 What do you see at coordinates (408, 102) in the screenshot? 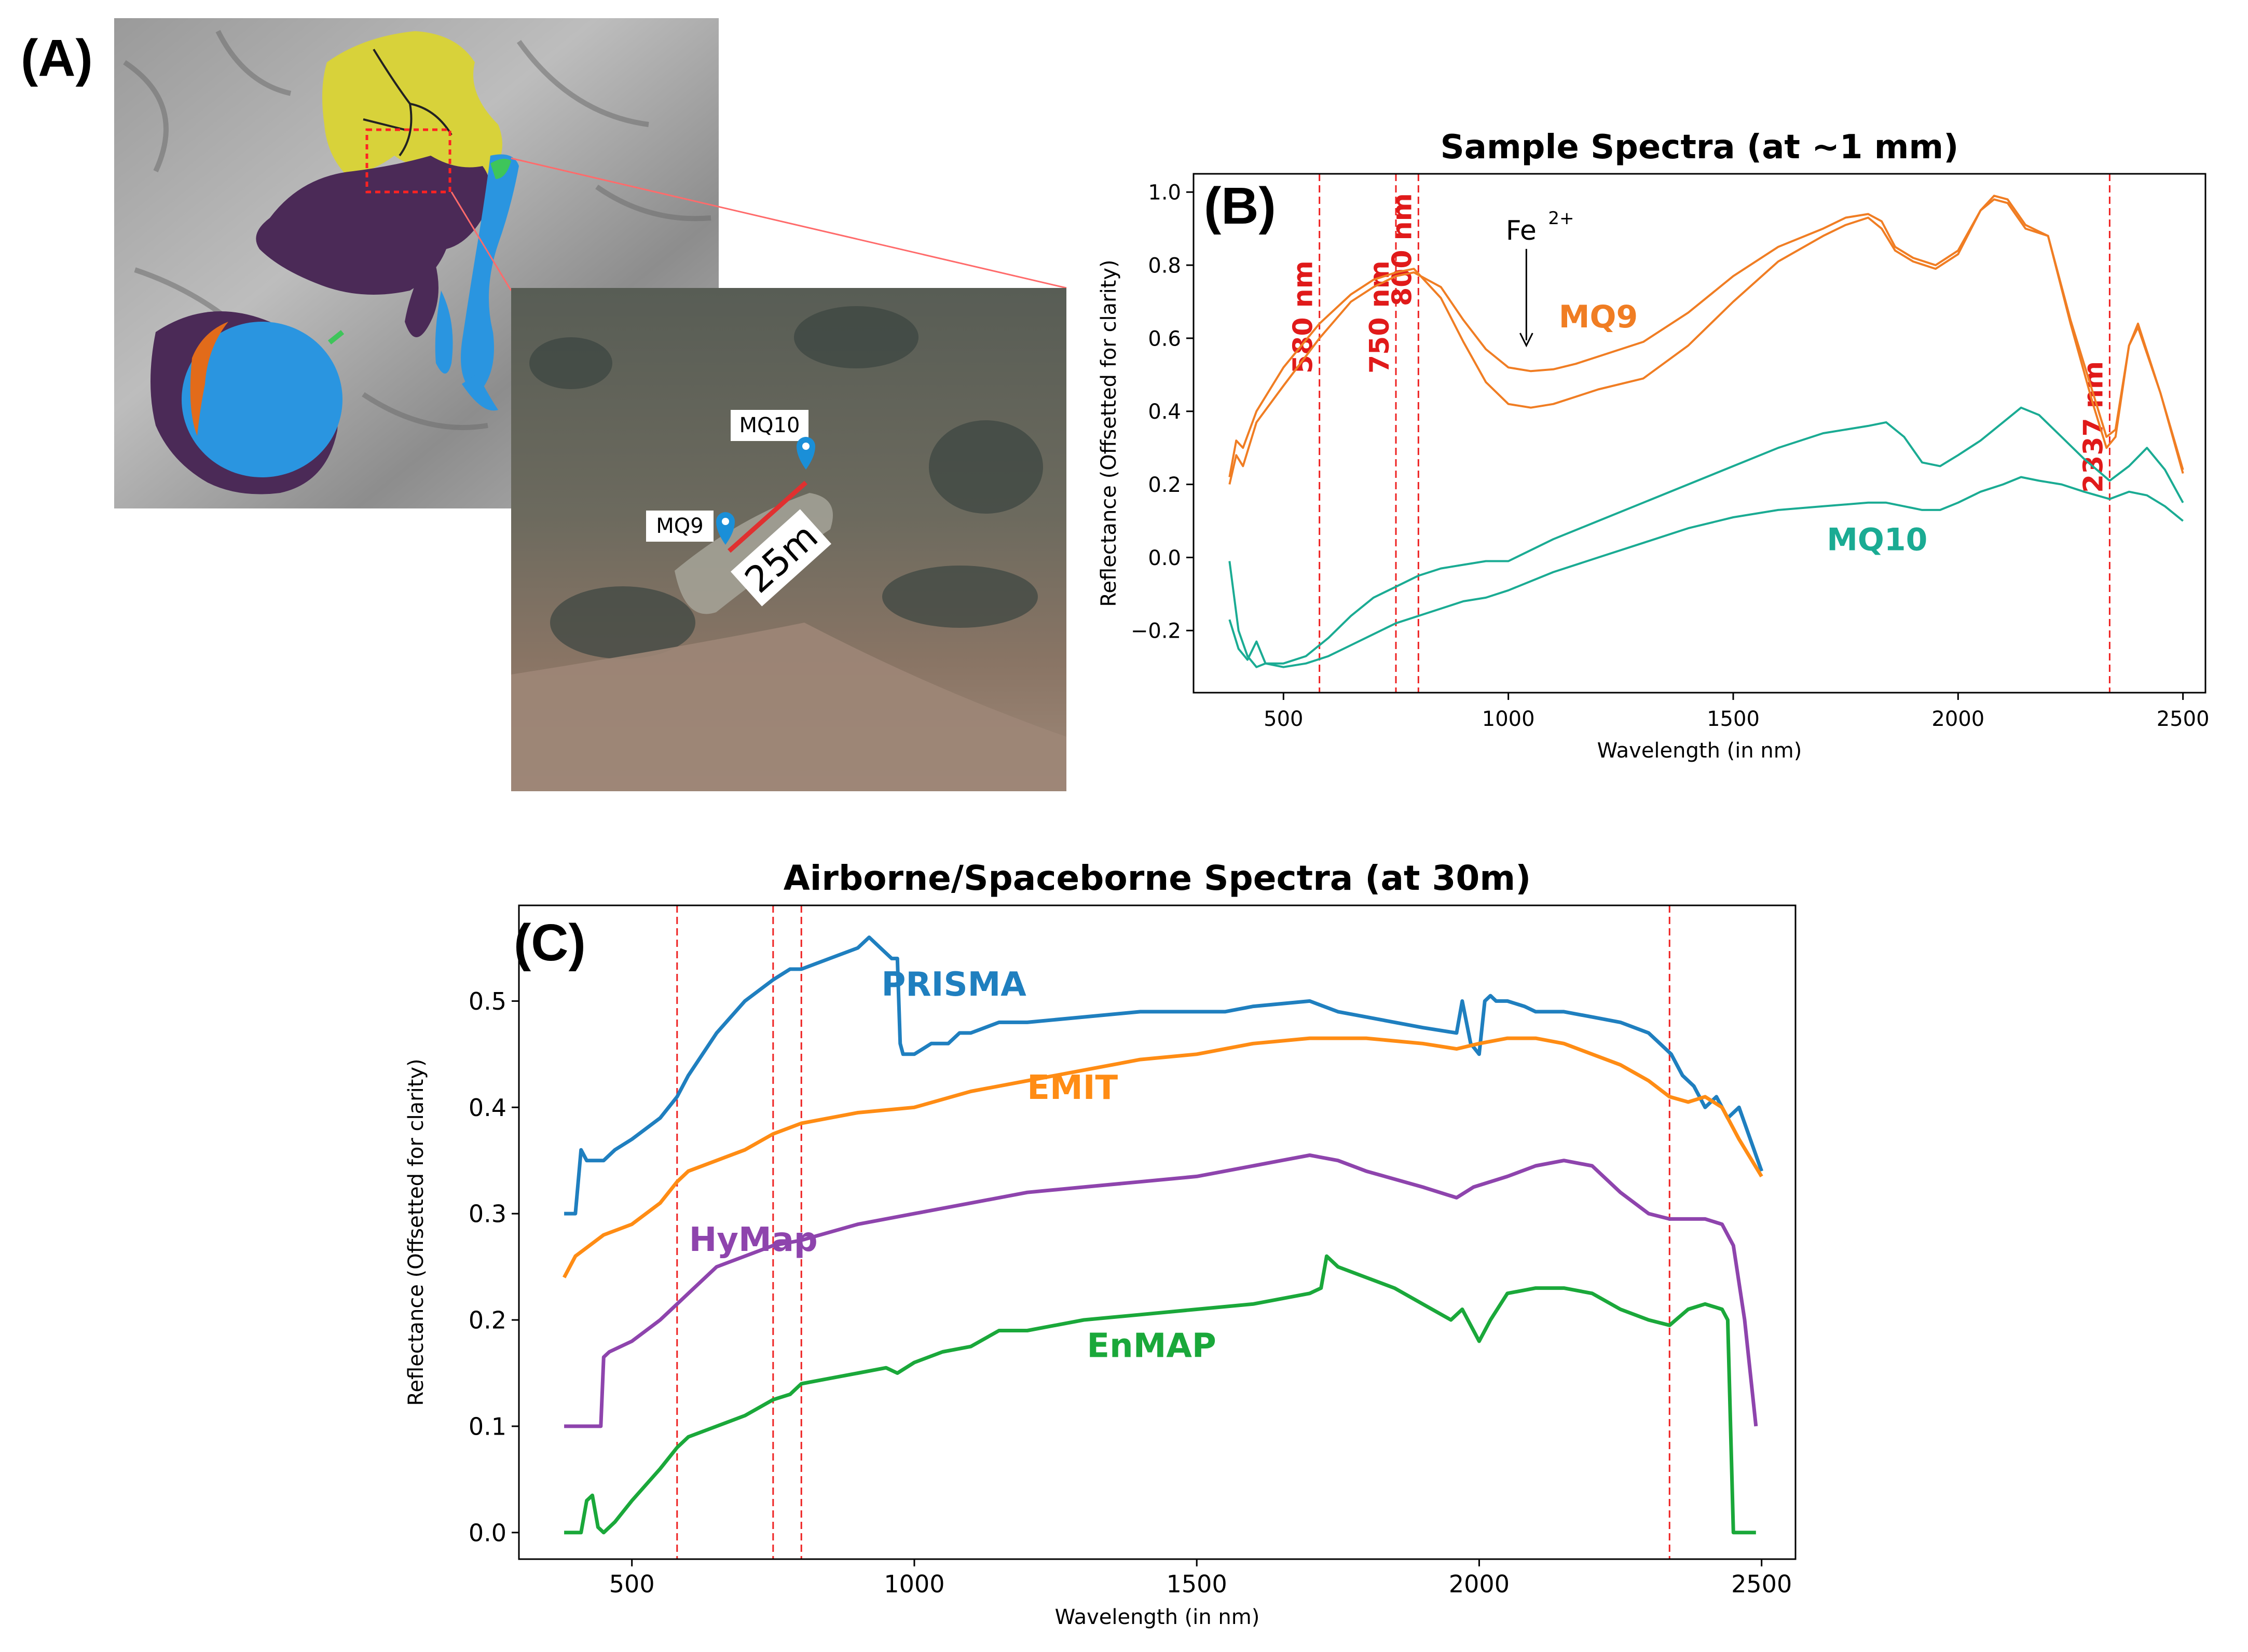
I see `yellow-fractures` at bounding box center [408, 102].